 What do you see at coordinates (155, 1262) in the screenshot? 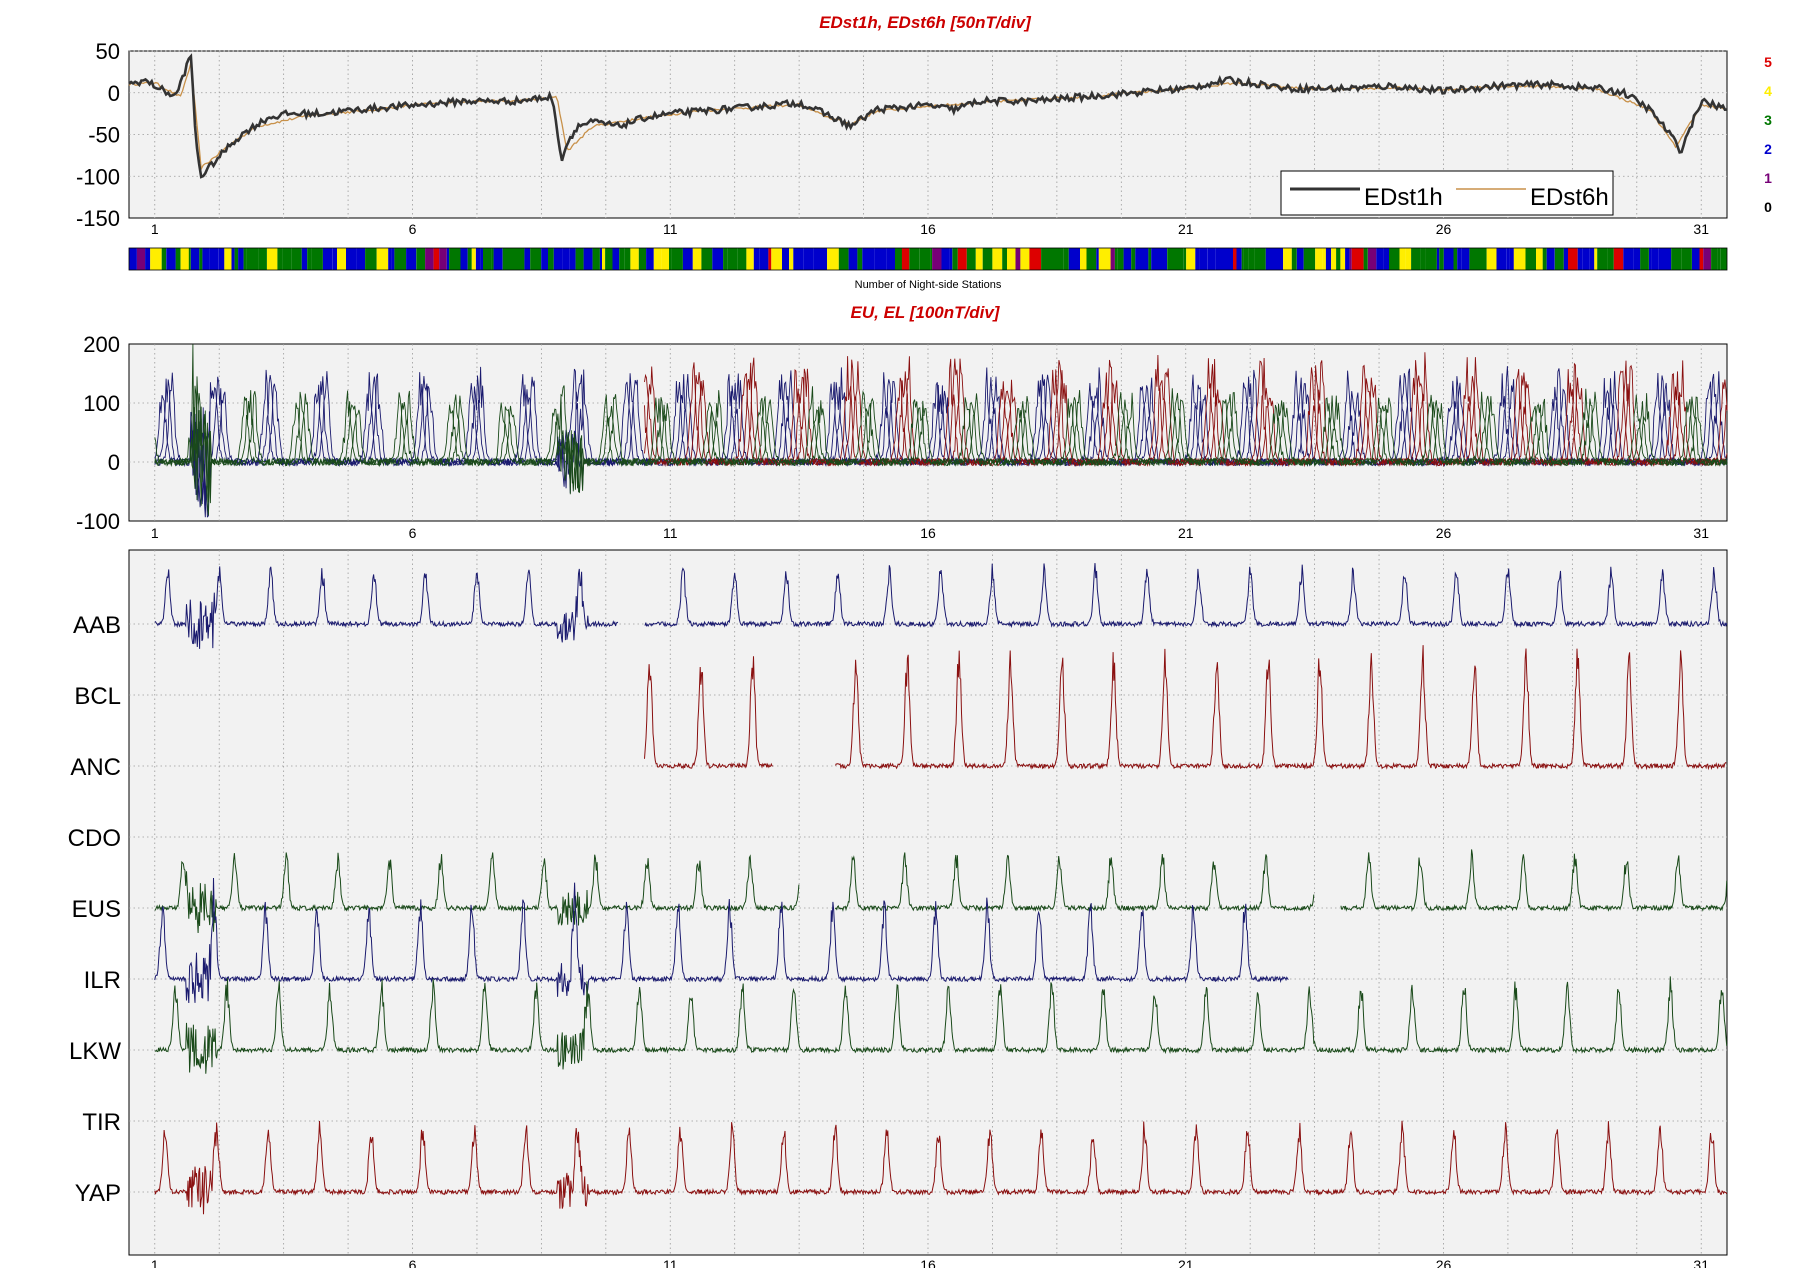
I see `stations-x-tick: 1` at bounding box center [155, 1262].